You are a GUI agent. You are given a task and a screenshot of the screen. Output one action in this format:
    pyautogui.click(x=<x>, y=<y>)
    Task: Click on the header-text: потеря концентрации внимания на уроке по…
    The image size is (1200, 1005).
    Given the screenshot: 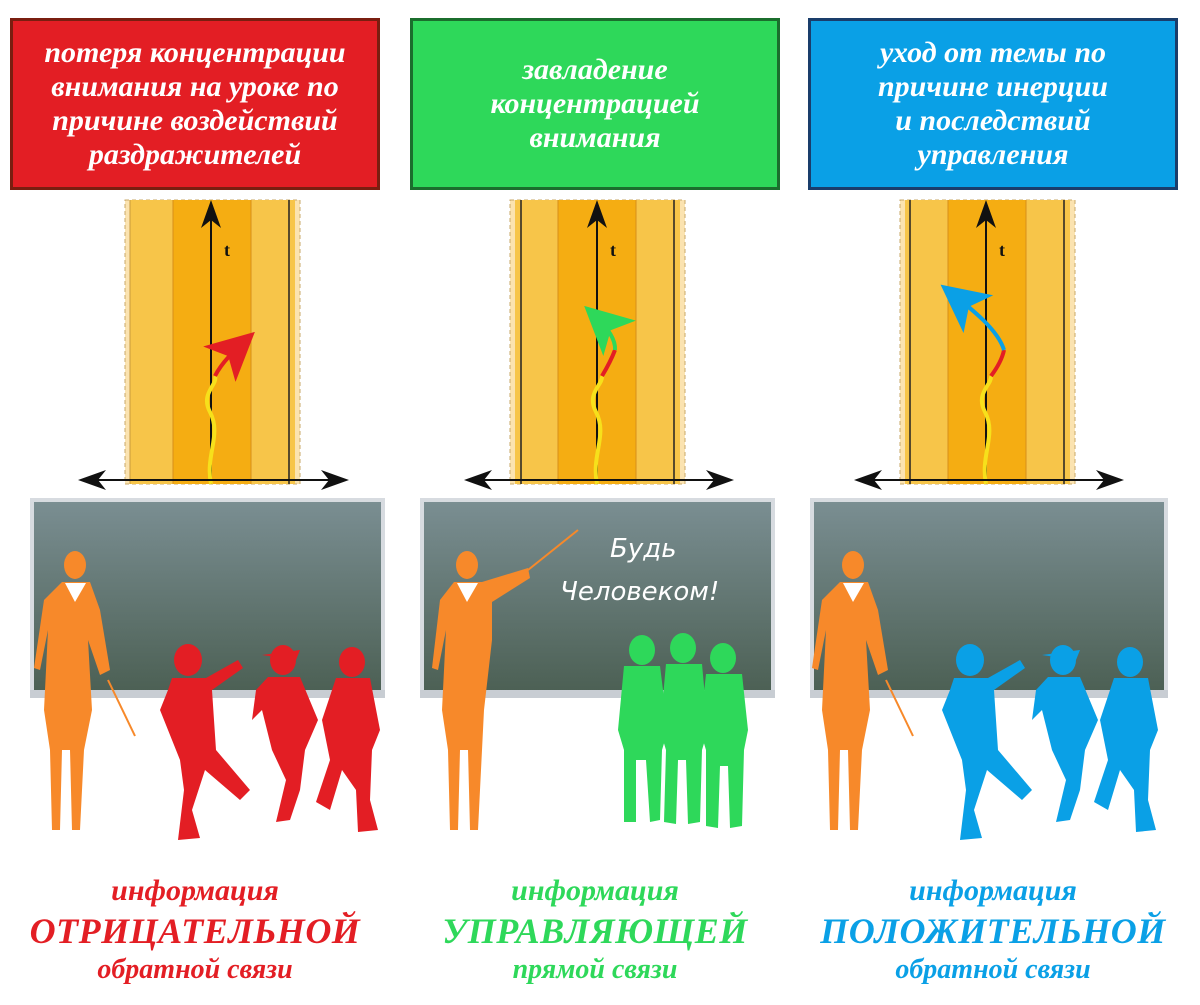 What is the action you would take?
    pyautogui.click(x=194, y=104)
    